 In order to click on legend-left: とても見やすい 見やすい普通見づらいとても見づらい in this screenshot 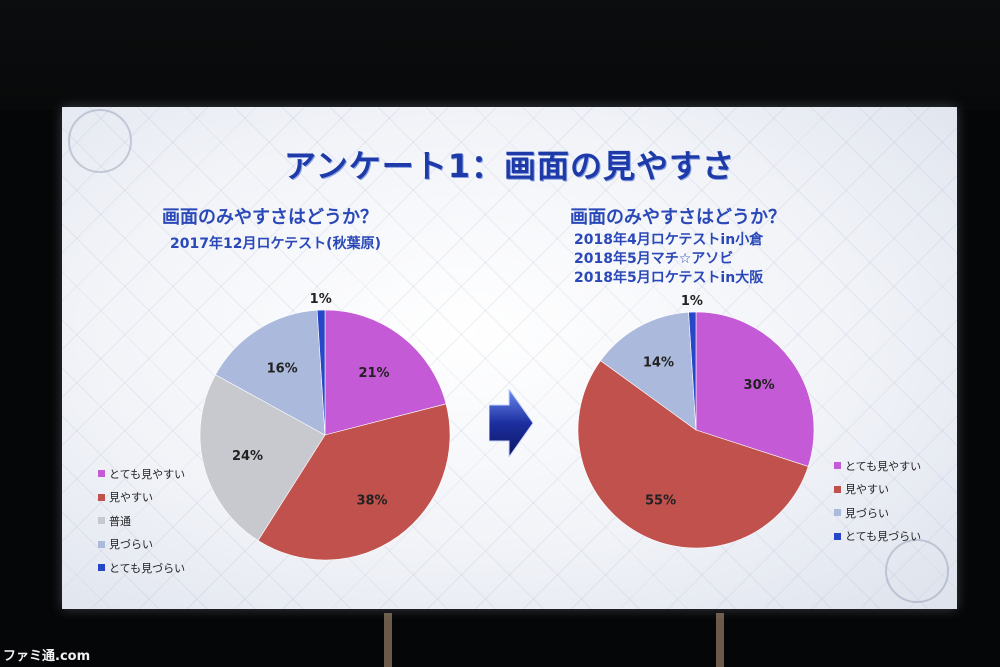, I will do `click(141, 521)`.